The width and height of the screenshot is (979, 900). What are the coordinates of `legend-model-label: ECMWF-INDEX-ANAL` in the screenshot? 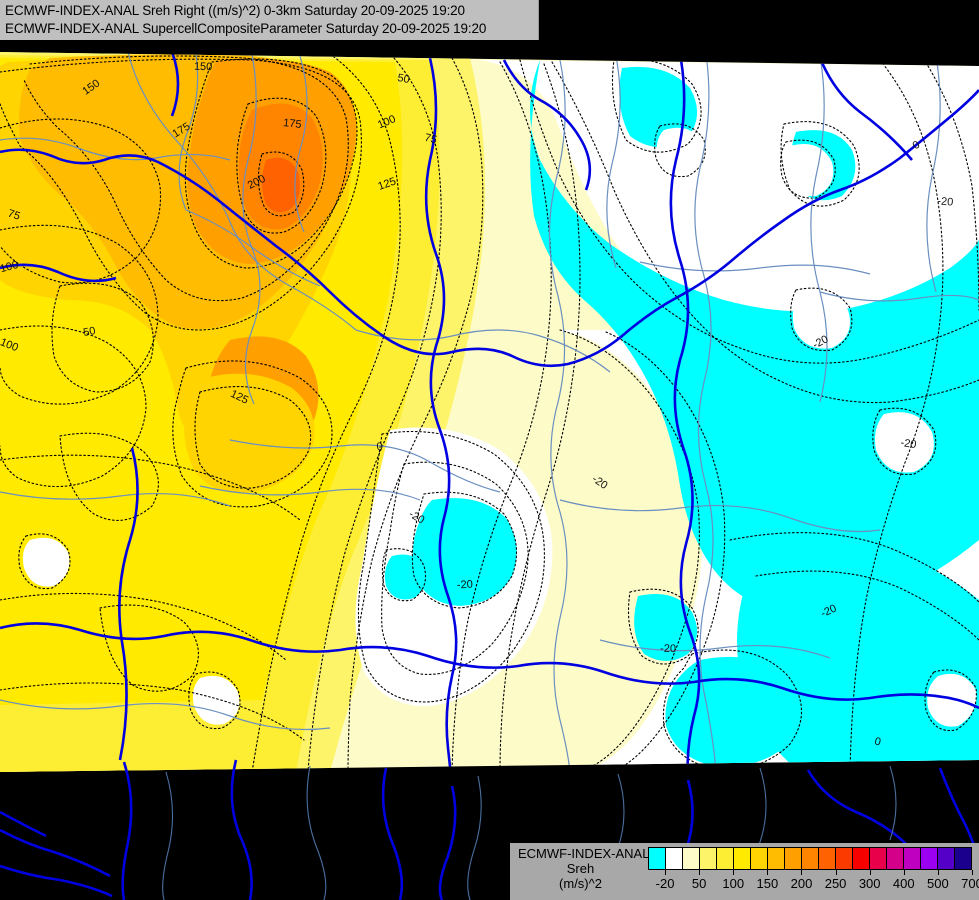 It's located at (584, 853).